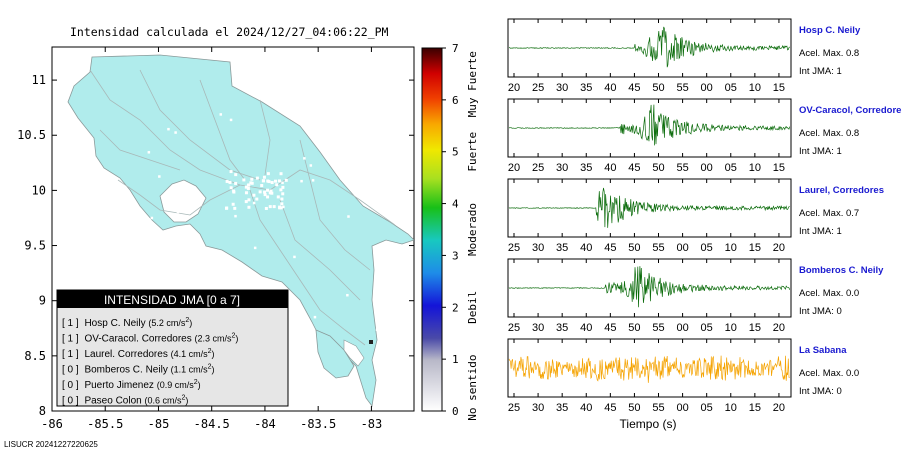 Image resolution: width=910 pixels, height=460 pixels. What do you see at coordinates (35, 356) in the screenshot?
I see `map-y-tick-label: 8.5` at bounding box center [35, 356].